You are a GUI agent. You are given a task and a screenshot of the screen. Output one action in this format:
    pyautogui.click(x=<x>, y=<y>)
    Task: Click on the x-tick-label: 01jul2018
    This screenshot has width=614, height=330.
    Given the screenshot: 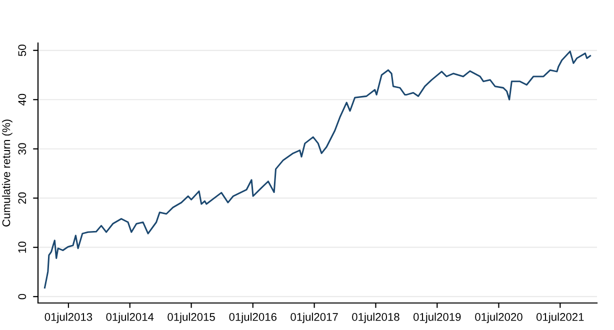 What is the action you would take?
    pyautogui.click(x=376, y=318)
    